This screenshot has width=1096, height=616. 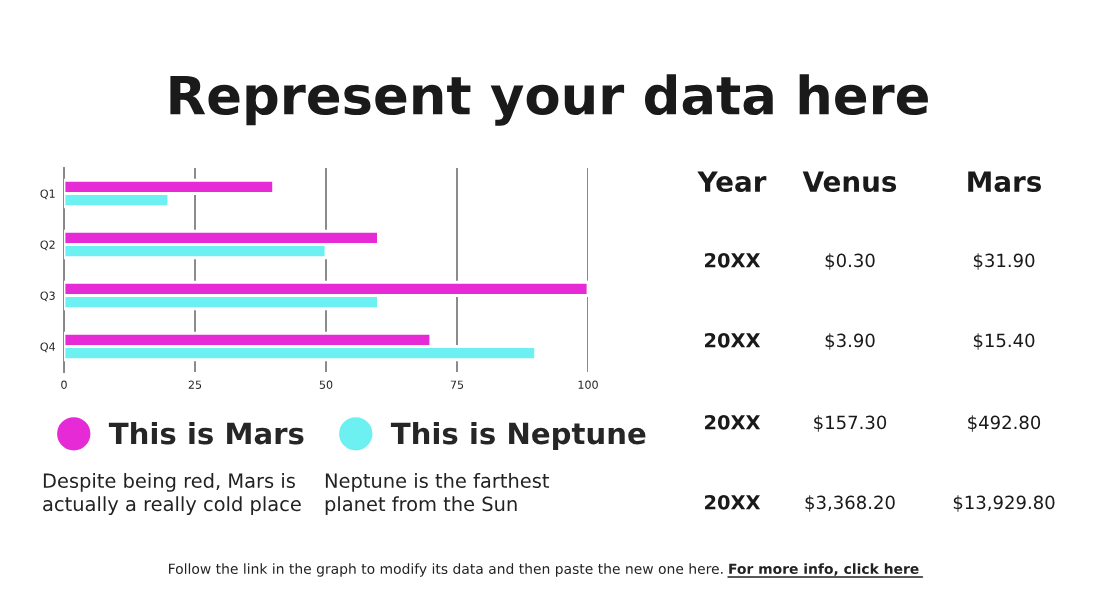 I want to click on text: Neptune is the farthest planet from the Sun, so click(x=437, y=494).